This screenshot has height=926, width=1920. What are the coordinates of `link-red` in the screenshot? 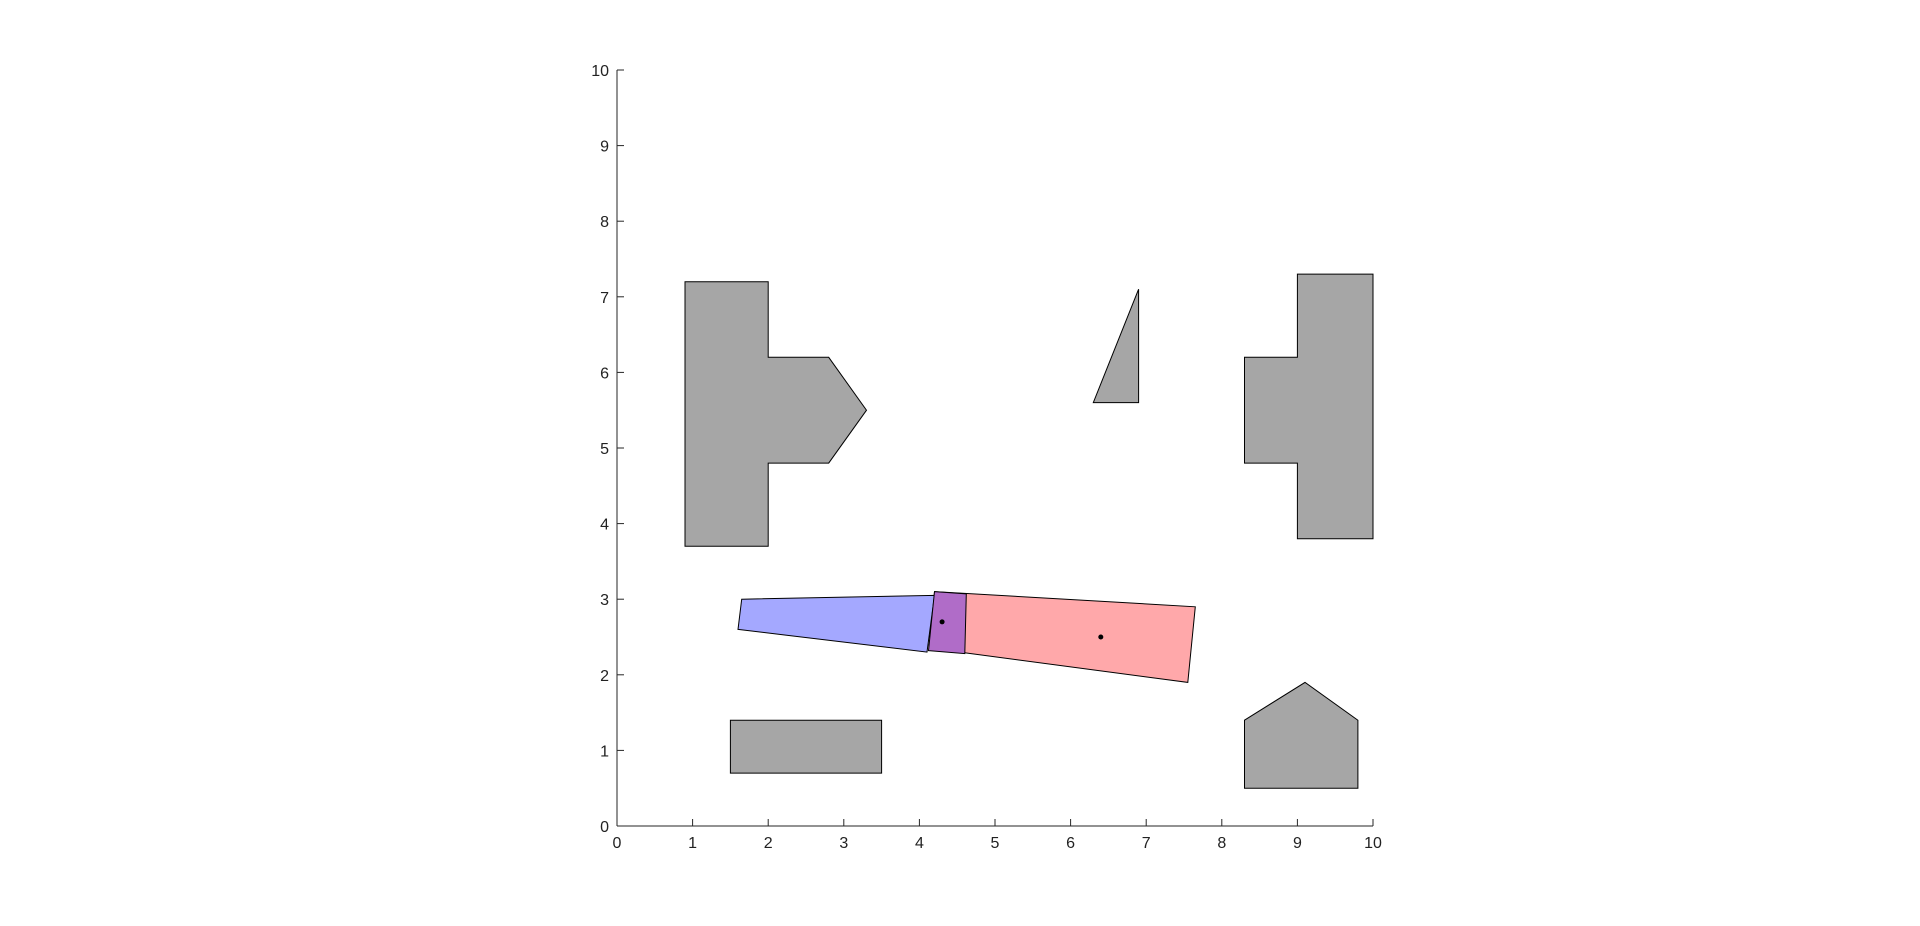 It's located at (1063, 637).